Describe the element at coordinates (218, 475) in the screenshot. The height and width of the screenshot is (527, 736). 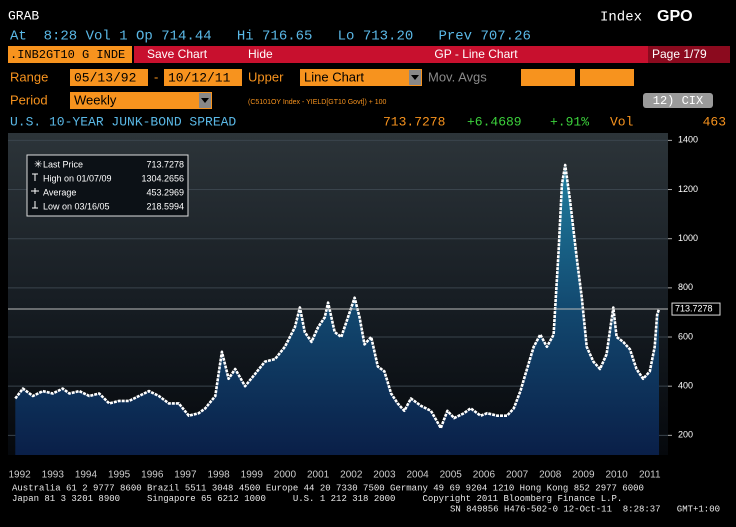
I see `x-tick-label: 1998` at that location.